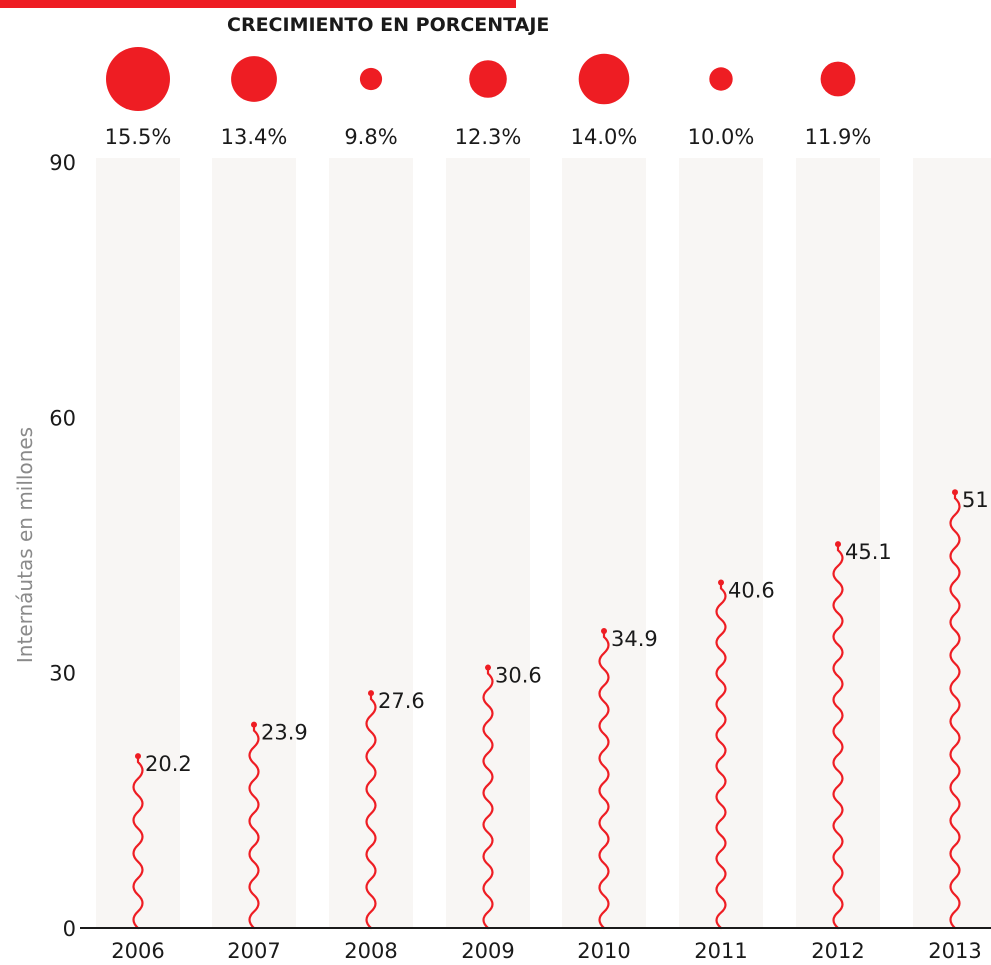 This screenshot has width=991, height=965. Describe the element at coordinates (868, 552) in the screenshot. I see `value-label: 45.1` at that location.